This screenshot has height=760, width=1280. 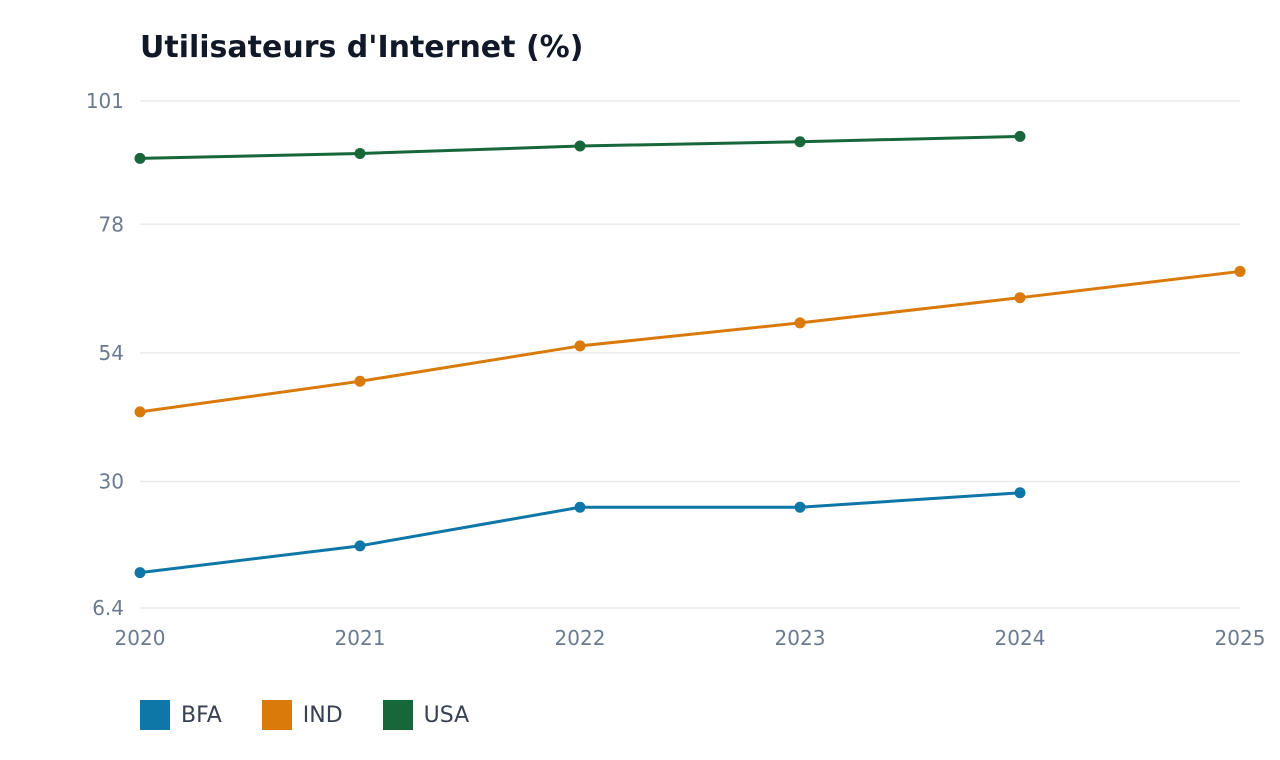 I want to click on y-axis-ticks: 101 78 54 30 6.4, so click(x=105, y=354).